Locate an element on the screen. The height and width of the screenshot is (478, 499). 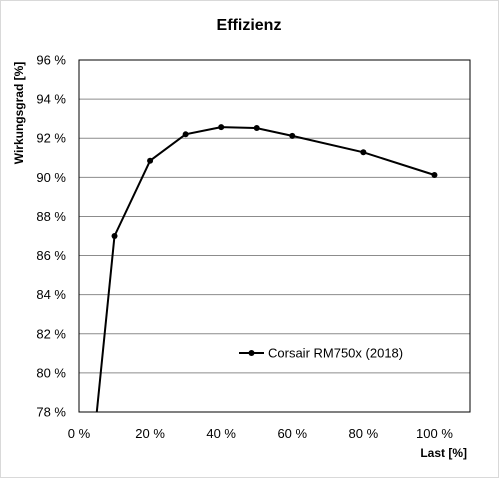
legend-label: Corsair RM750x (2018) is located at coordinates (335, 353).